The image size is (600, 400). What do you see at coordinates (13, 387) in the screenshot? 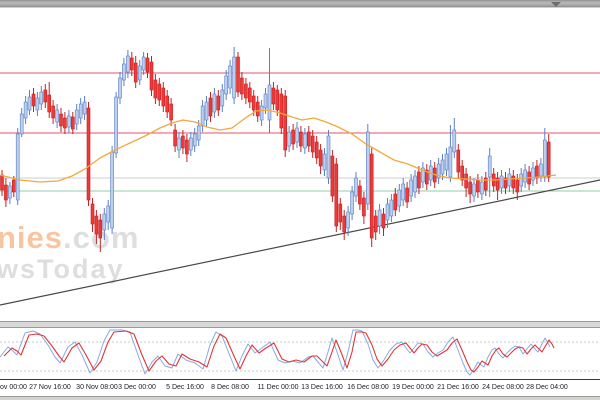
I see `date-label-partial: ov 00:00` at bounding box center [13, 387].